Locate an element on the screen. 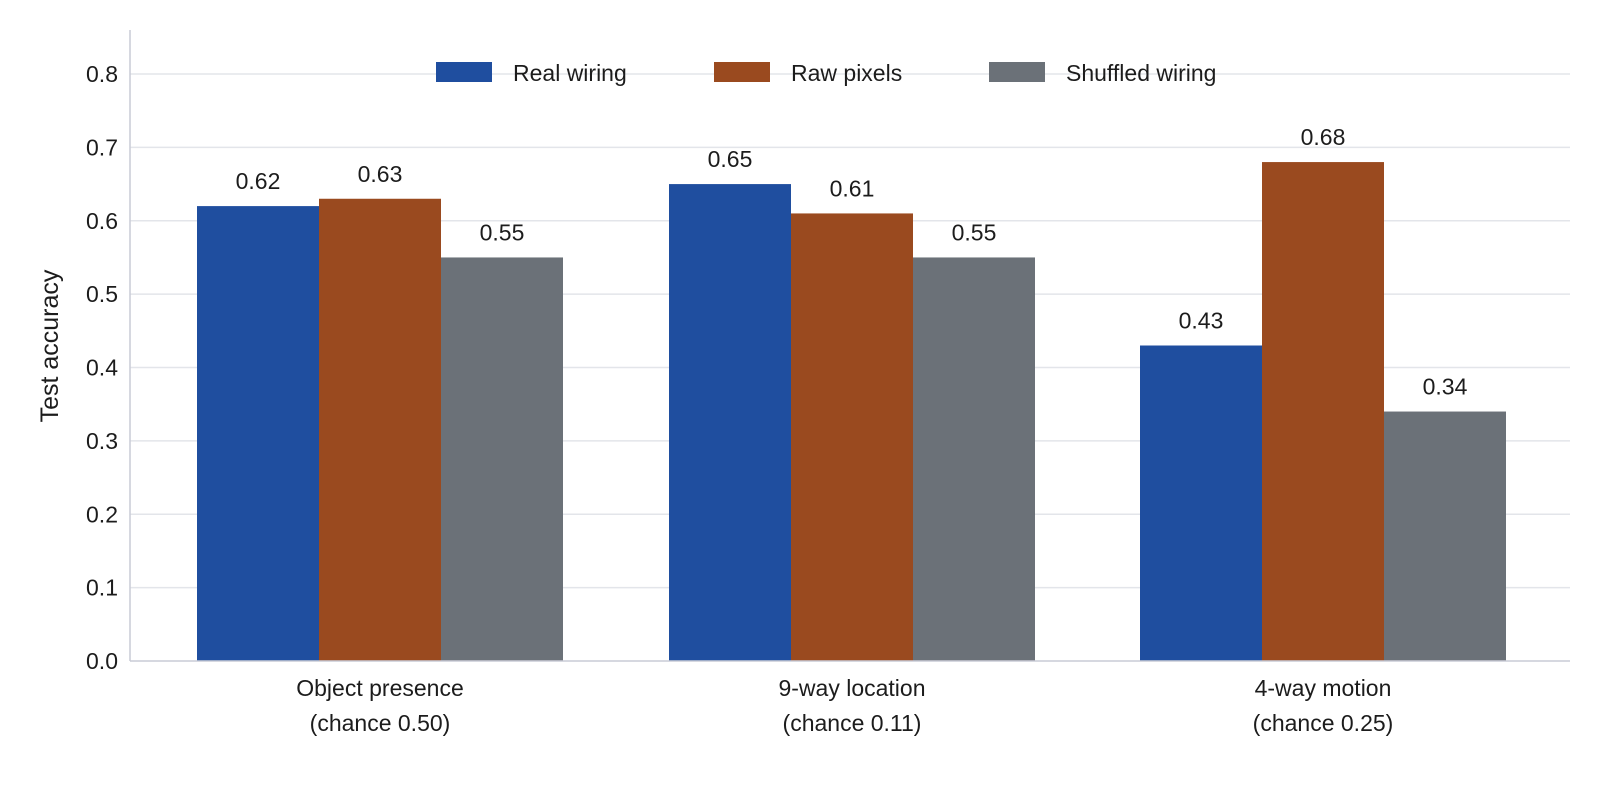 This screenshot has height=800, width=1600. y-tick-label: 0.8 is located at coordinates (102, 74).